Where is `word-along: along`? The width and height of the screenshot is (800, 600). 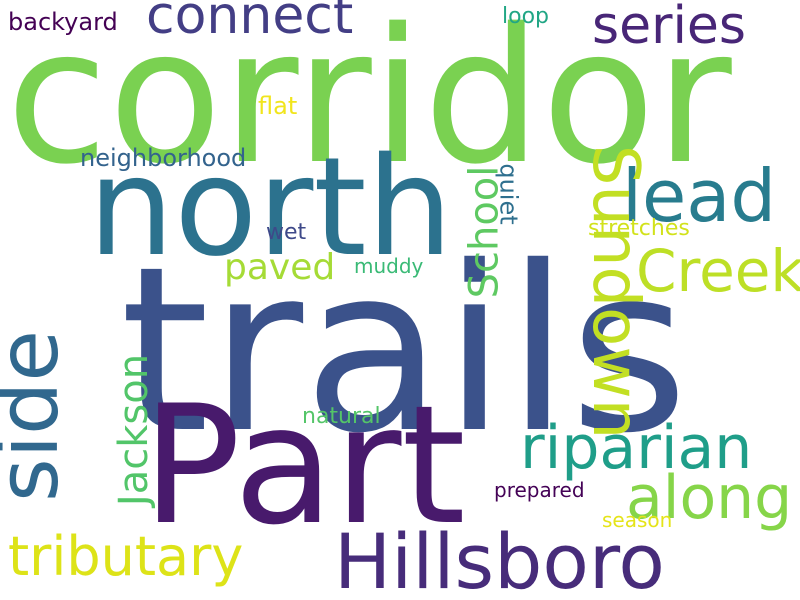 word-along: along is located at coordinates (709, 498).